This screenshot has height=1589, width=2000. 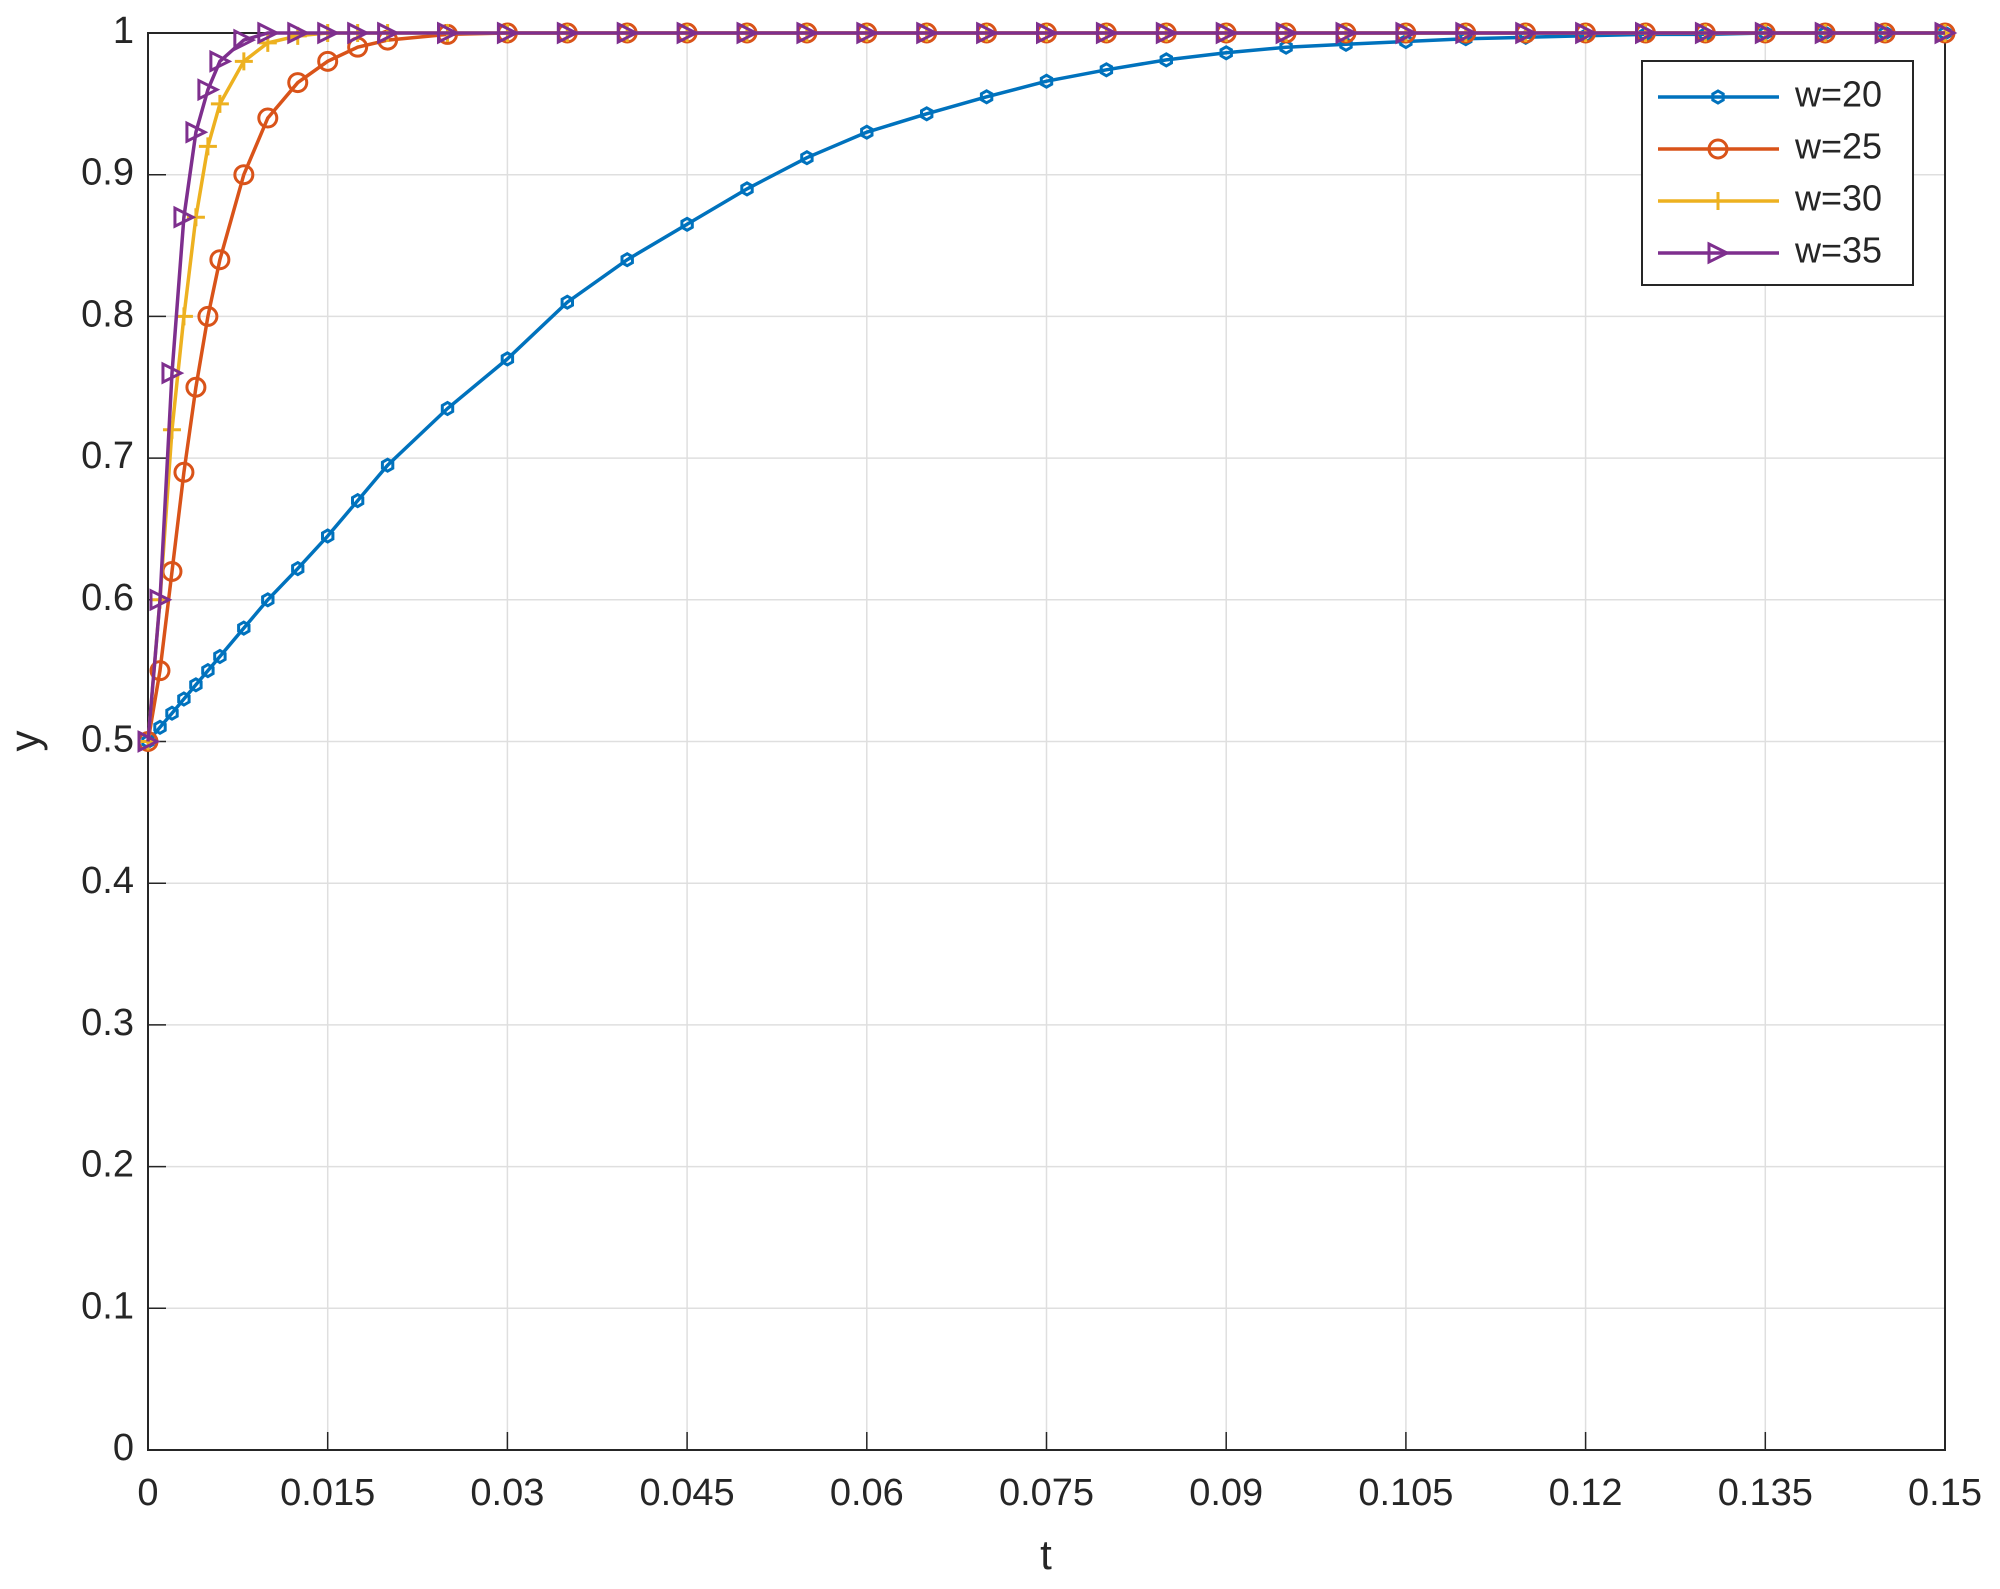 I want to click on y-tick-label: 0.2, so click(x=107, y=1165).